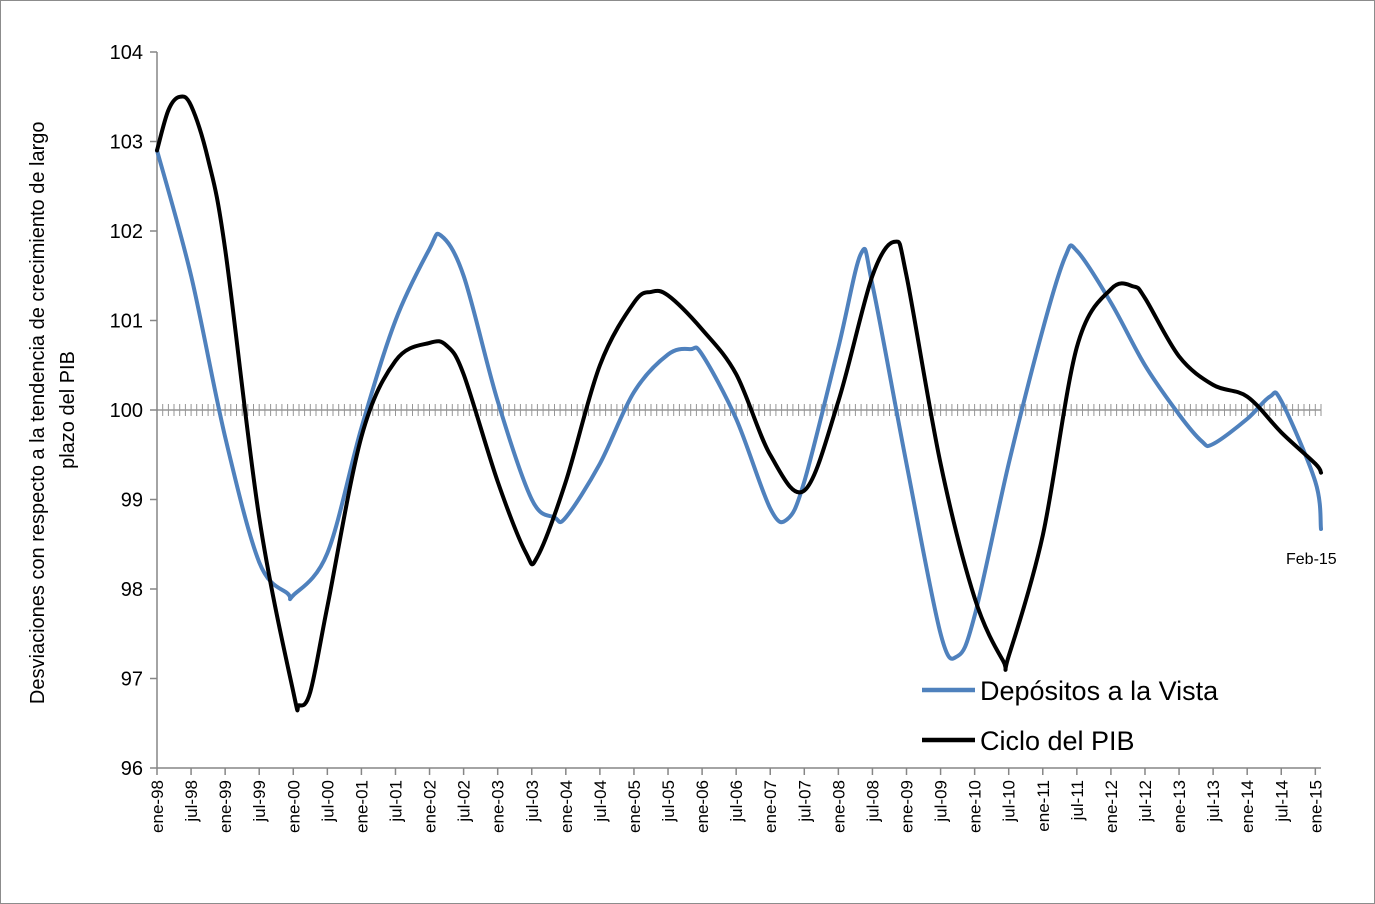 The width and height of the screenshot is (1375, 904). What do you see at coordinates (668, 801) in the screenshot?
I see `x-tick-label: jul-05` at bounding box center [668, 801].